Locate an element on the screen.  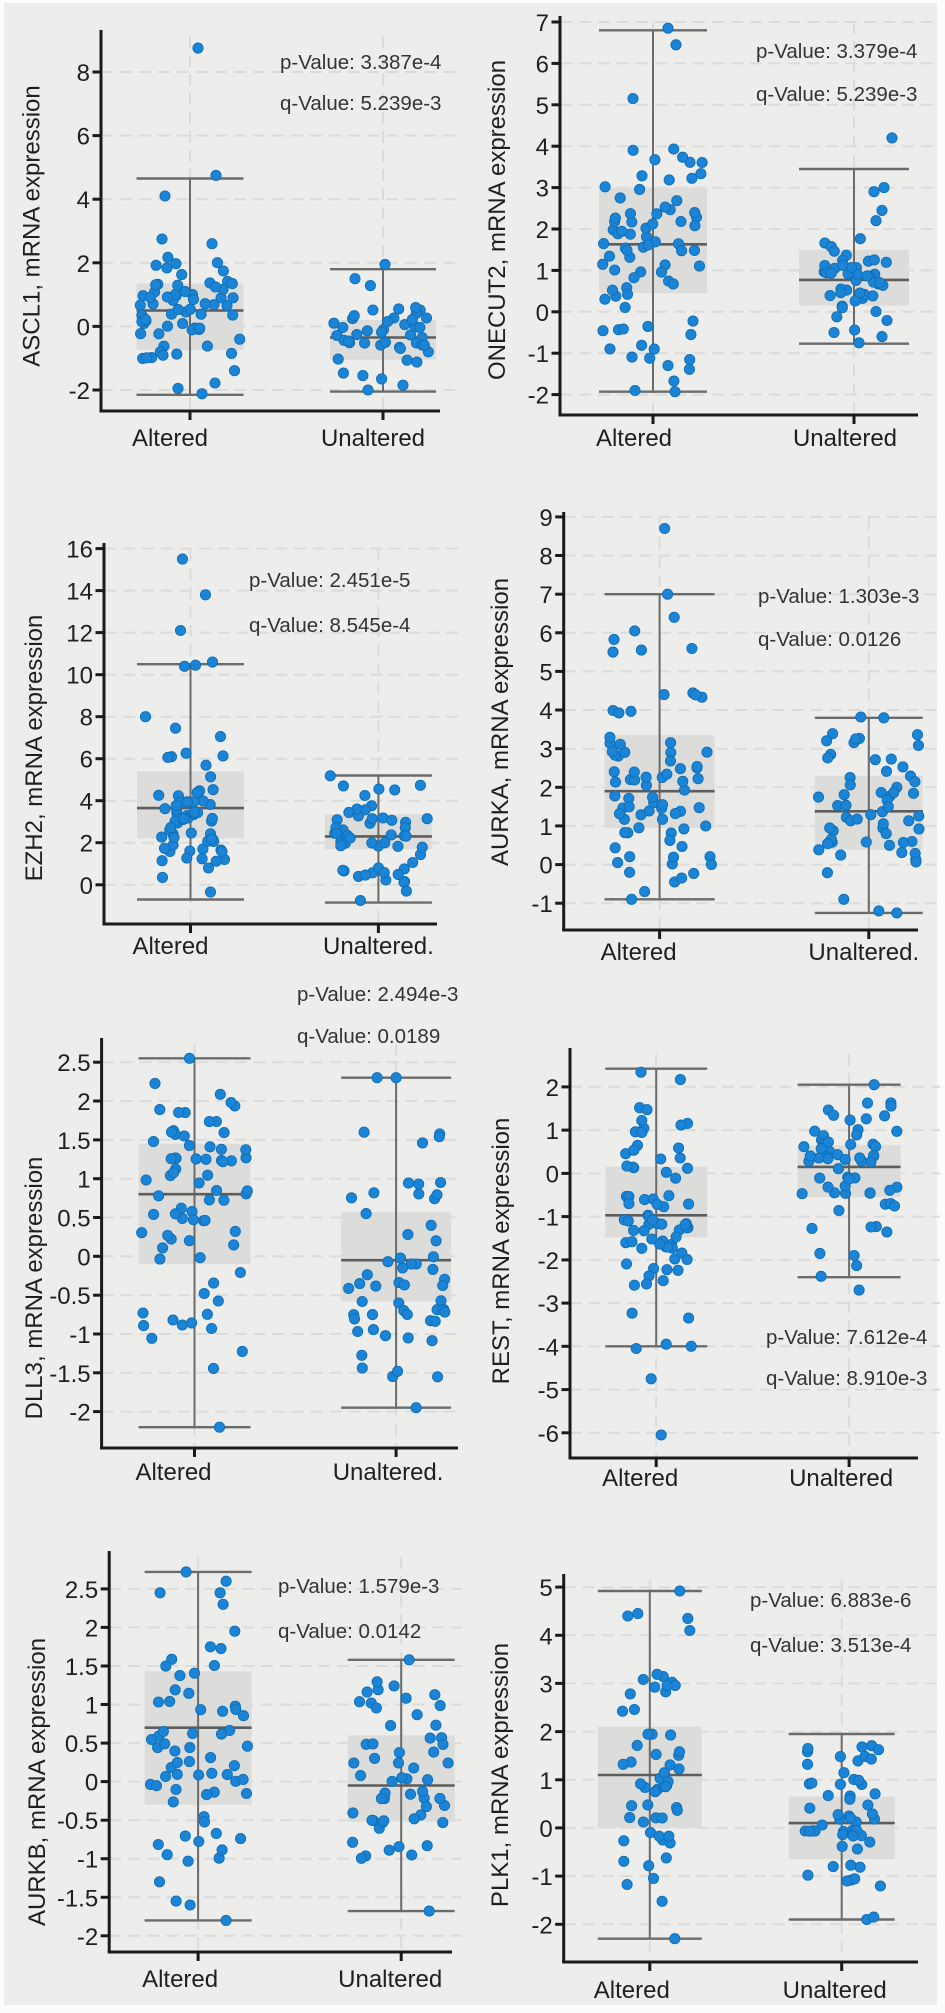
svg-text: ONECUT2, mRNA expression is located at coordinates (497, 220).